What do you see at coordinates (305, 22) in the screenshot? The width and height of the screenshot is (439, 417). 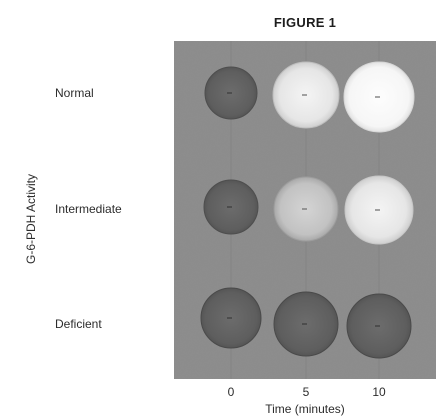 I see `figure-title: FIGURE 1` at bounding box center [305, 22].